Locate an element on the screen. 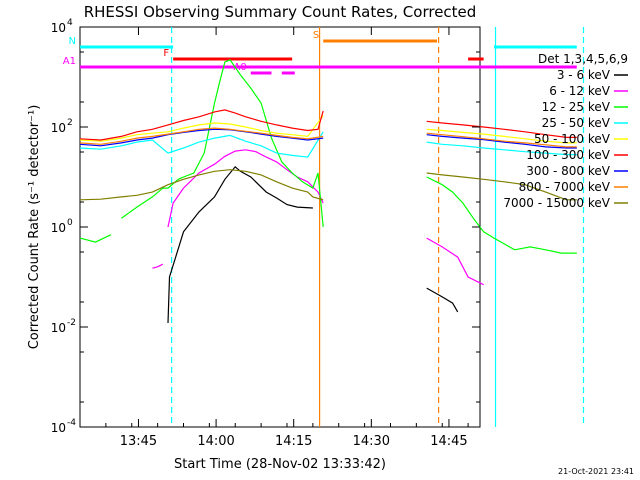 Image resolution: width=640 pixels, height=480 pixels. legend-label-1: 6 - 12 keV is located at coordinates (580, 91).